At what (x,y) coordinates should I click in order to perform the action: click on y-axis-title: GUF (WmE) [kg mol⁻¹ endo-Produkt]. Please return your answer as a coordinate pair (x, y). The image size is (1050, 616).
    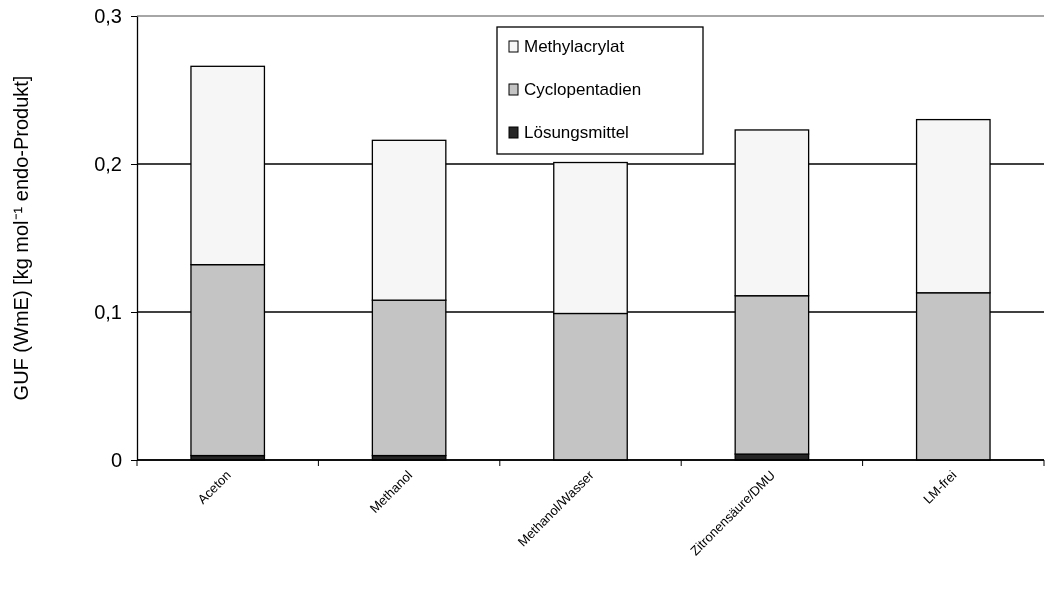
    Looking at the image, I should click on (21, 238).